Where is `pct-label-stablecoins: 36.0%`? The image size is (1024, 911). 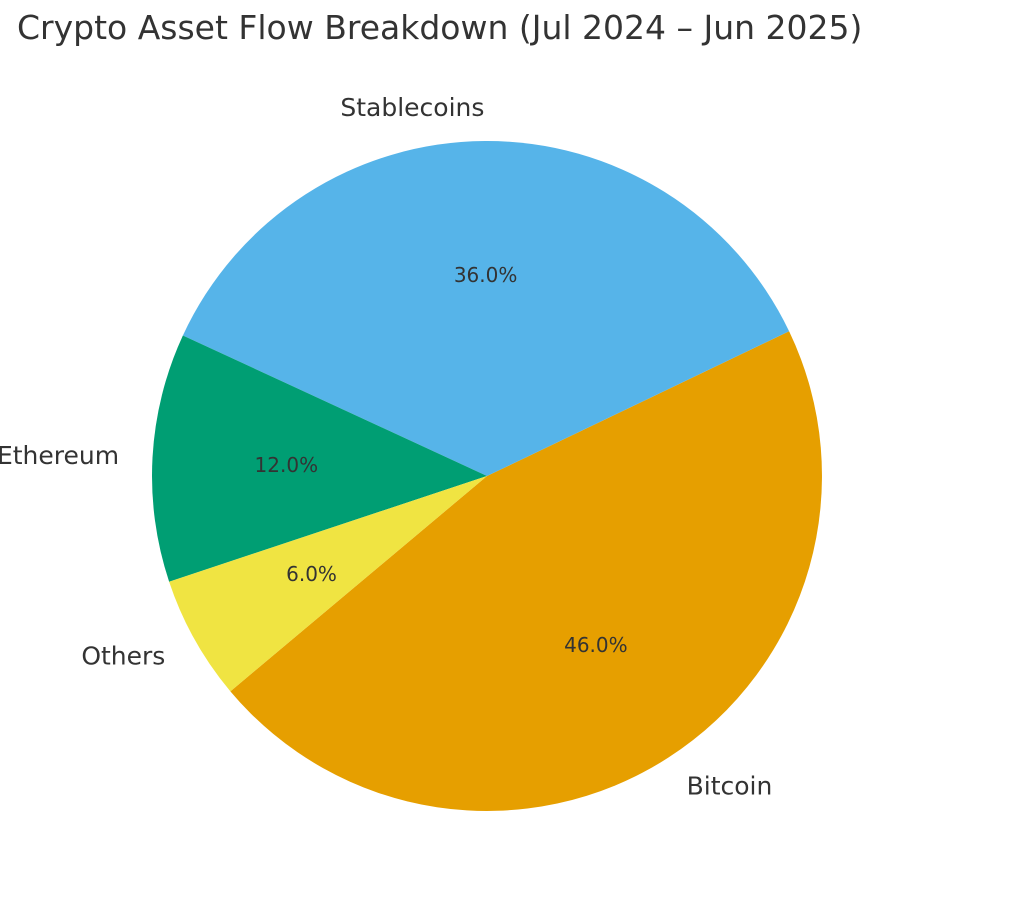
pct-label-stablecoins: 36.0% is located at coordinates (486, 275).